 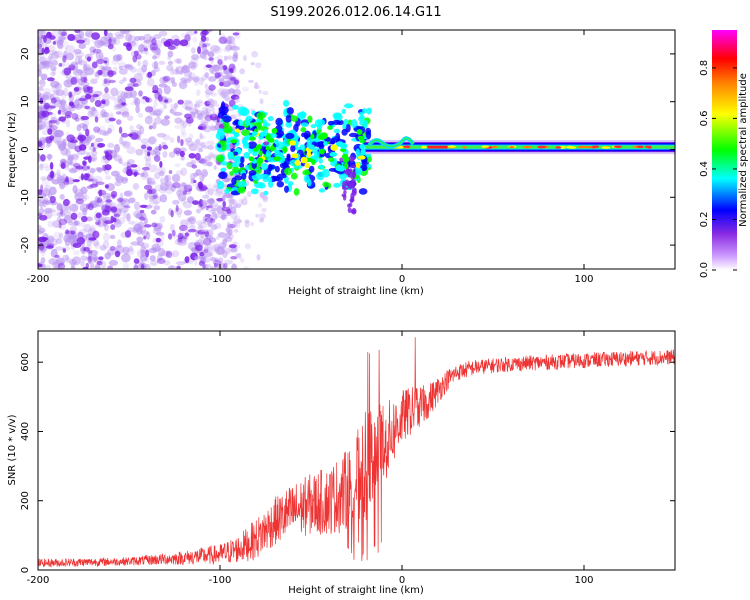 I want to click on spectrogram-y-tick-label: -20, so click(x=25, y=245).